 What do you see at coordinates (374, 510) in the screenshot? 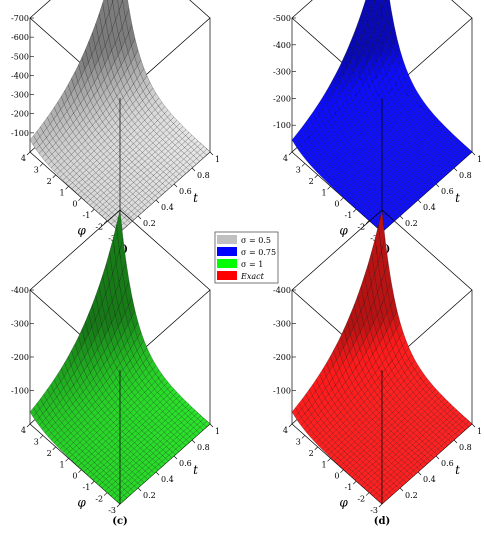
I see `phi-tick-label: -3` at bounding box center [374, 510].